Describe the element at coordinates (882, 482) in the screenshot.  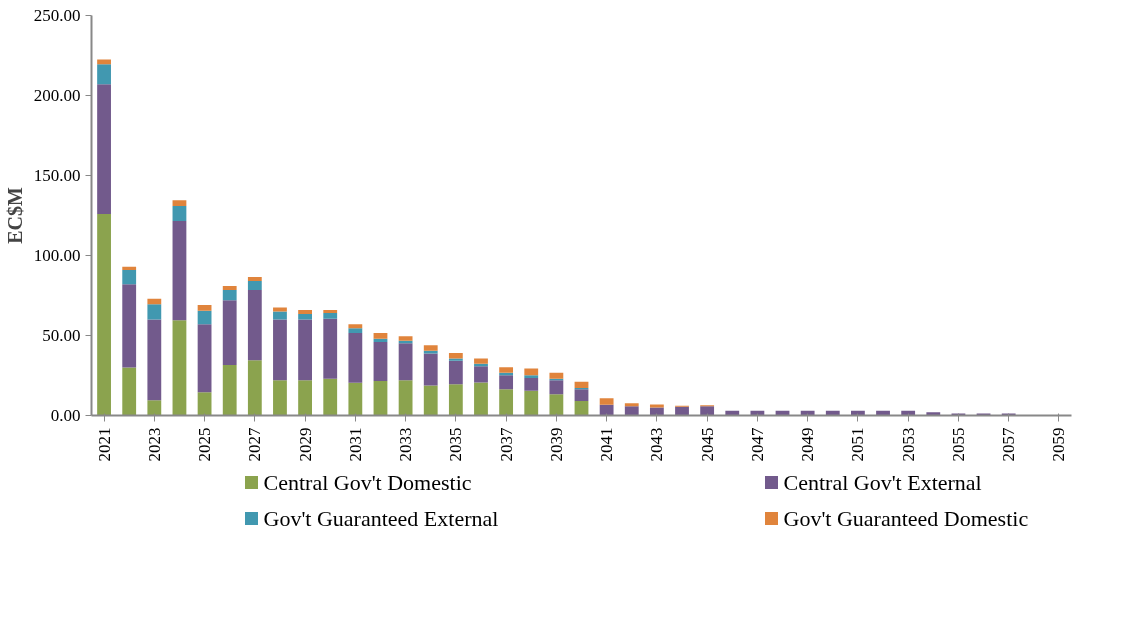
I see `legend-label: Central Gov't External` at that location.